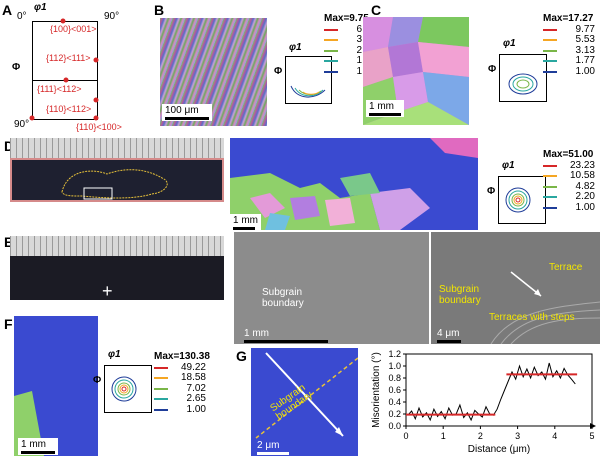 Image resolution: width=600 pixels, height=462 pixels. What do you see at coordinates (591, 436) in the screenshot?
I see `x-tick-label: 5` at bounding box center [591, 436].